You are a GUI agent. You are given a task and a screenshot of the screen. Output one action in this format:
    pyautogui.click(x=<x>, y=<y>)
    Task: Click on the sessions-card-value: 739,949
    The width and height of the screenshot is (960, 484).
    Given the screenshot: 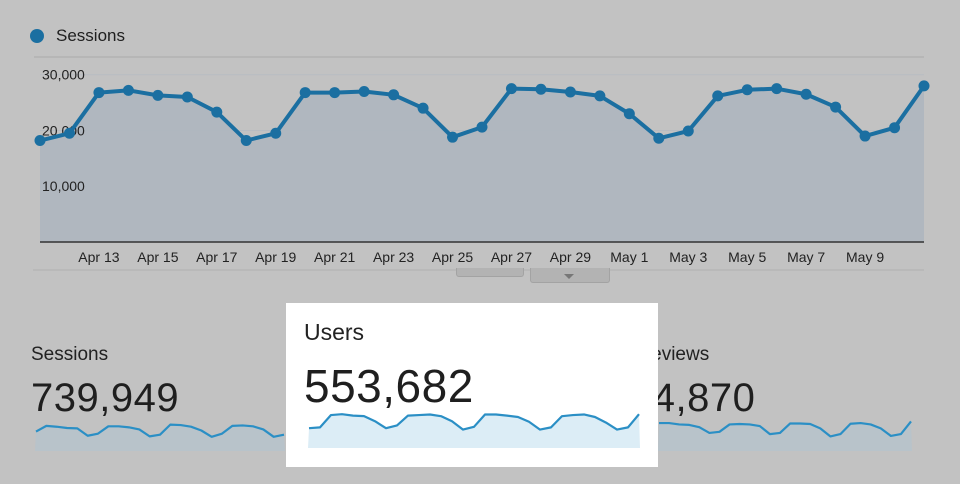 What is the action you would take?
    pyautogui.click(x=105, y=398)
    